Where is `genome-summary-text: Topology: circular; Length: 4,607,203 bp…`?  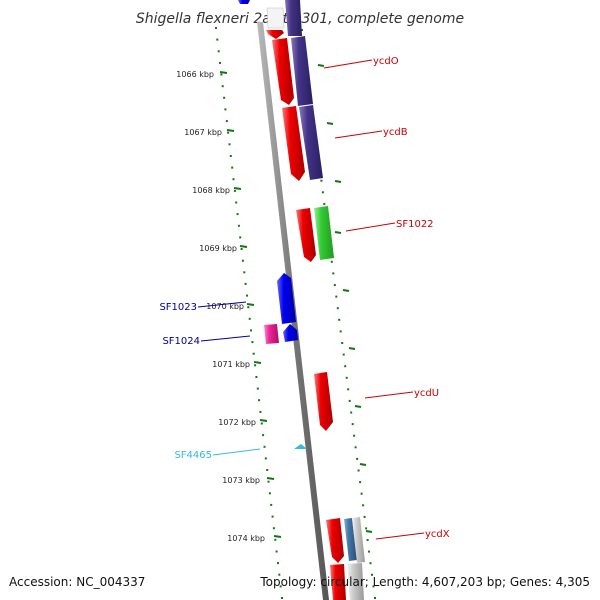 genome-summary-text: Topology: circular; Length: 4,607,203 bp… is located at coordinates (425, 582).